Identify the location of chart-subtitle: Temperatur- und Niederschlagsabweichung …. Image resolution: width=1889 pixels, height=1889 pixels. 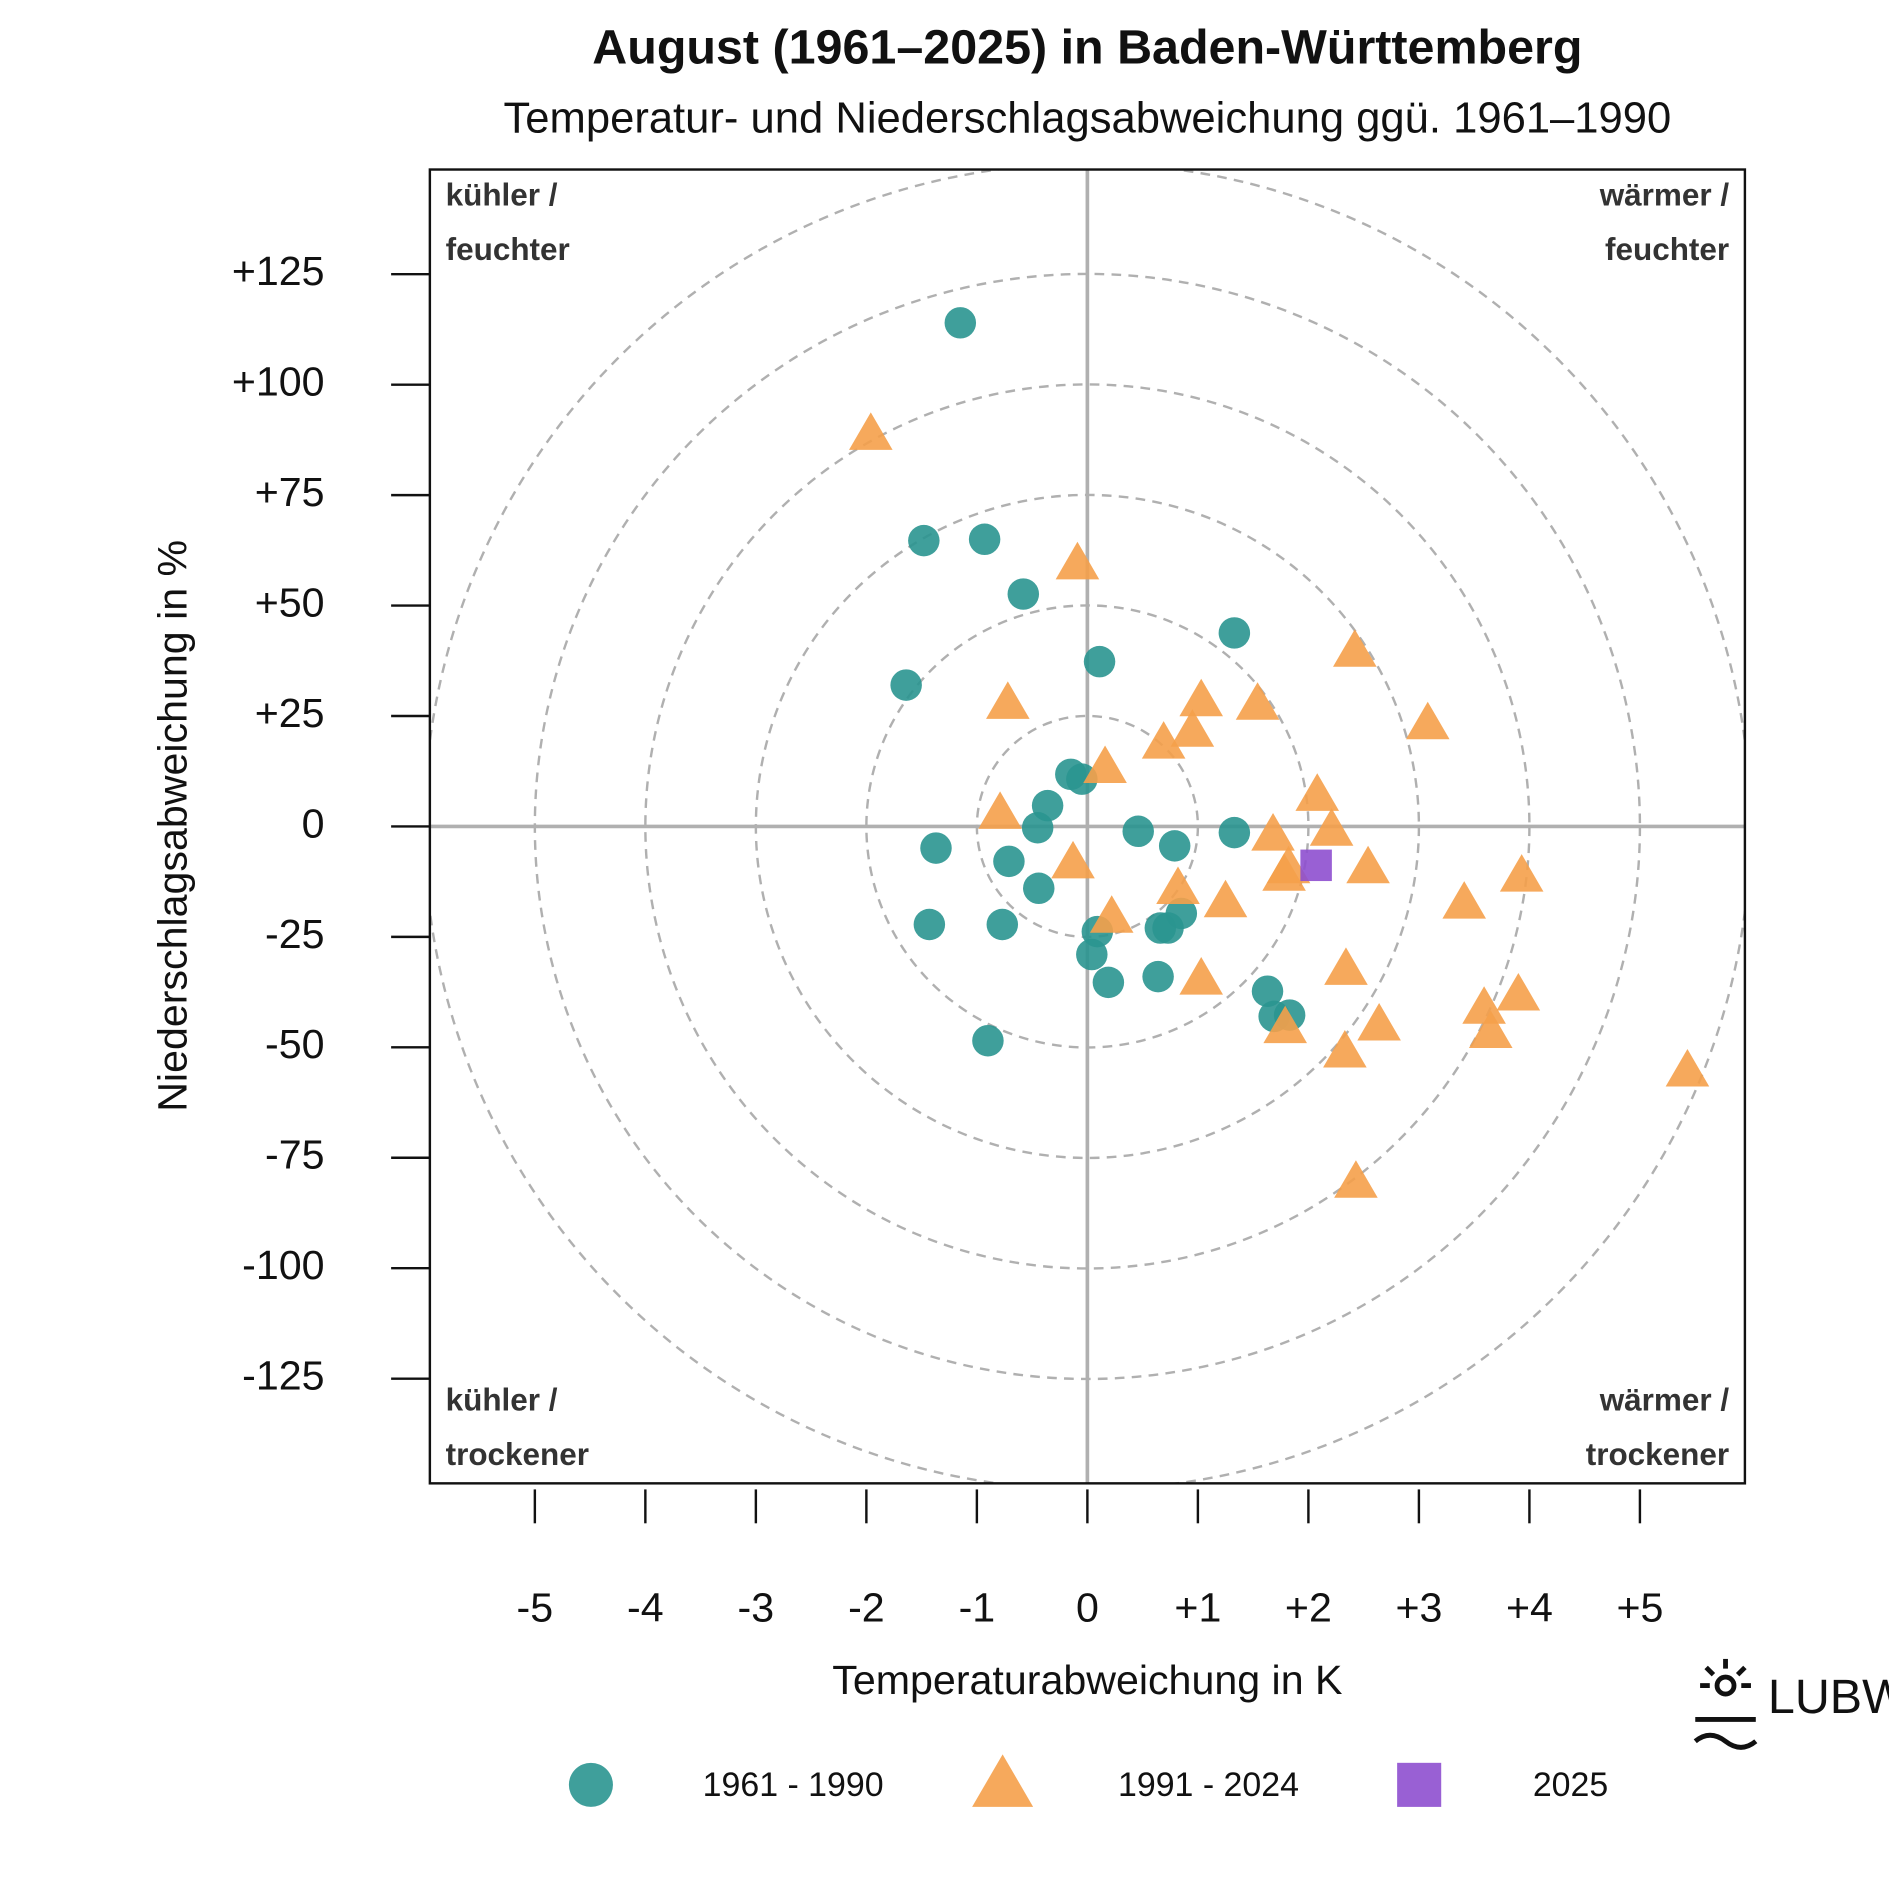
(1088, 119).